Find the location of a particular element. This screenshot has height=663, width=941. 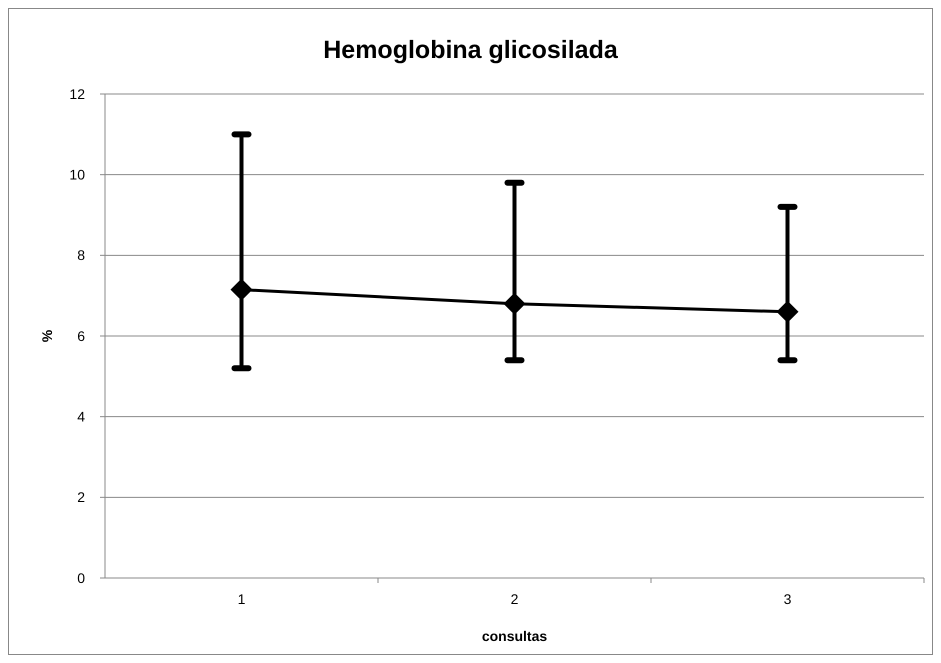

y-tick-label: 8 is located at coordinates (81, 255).